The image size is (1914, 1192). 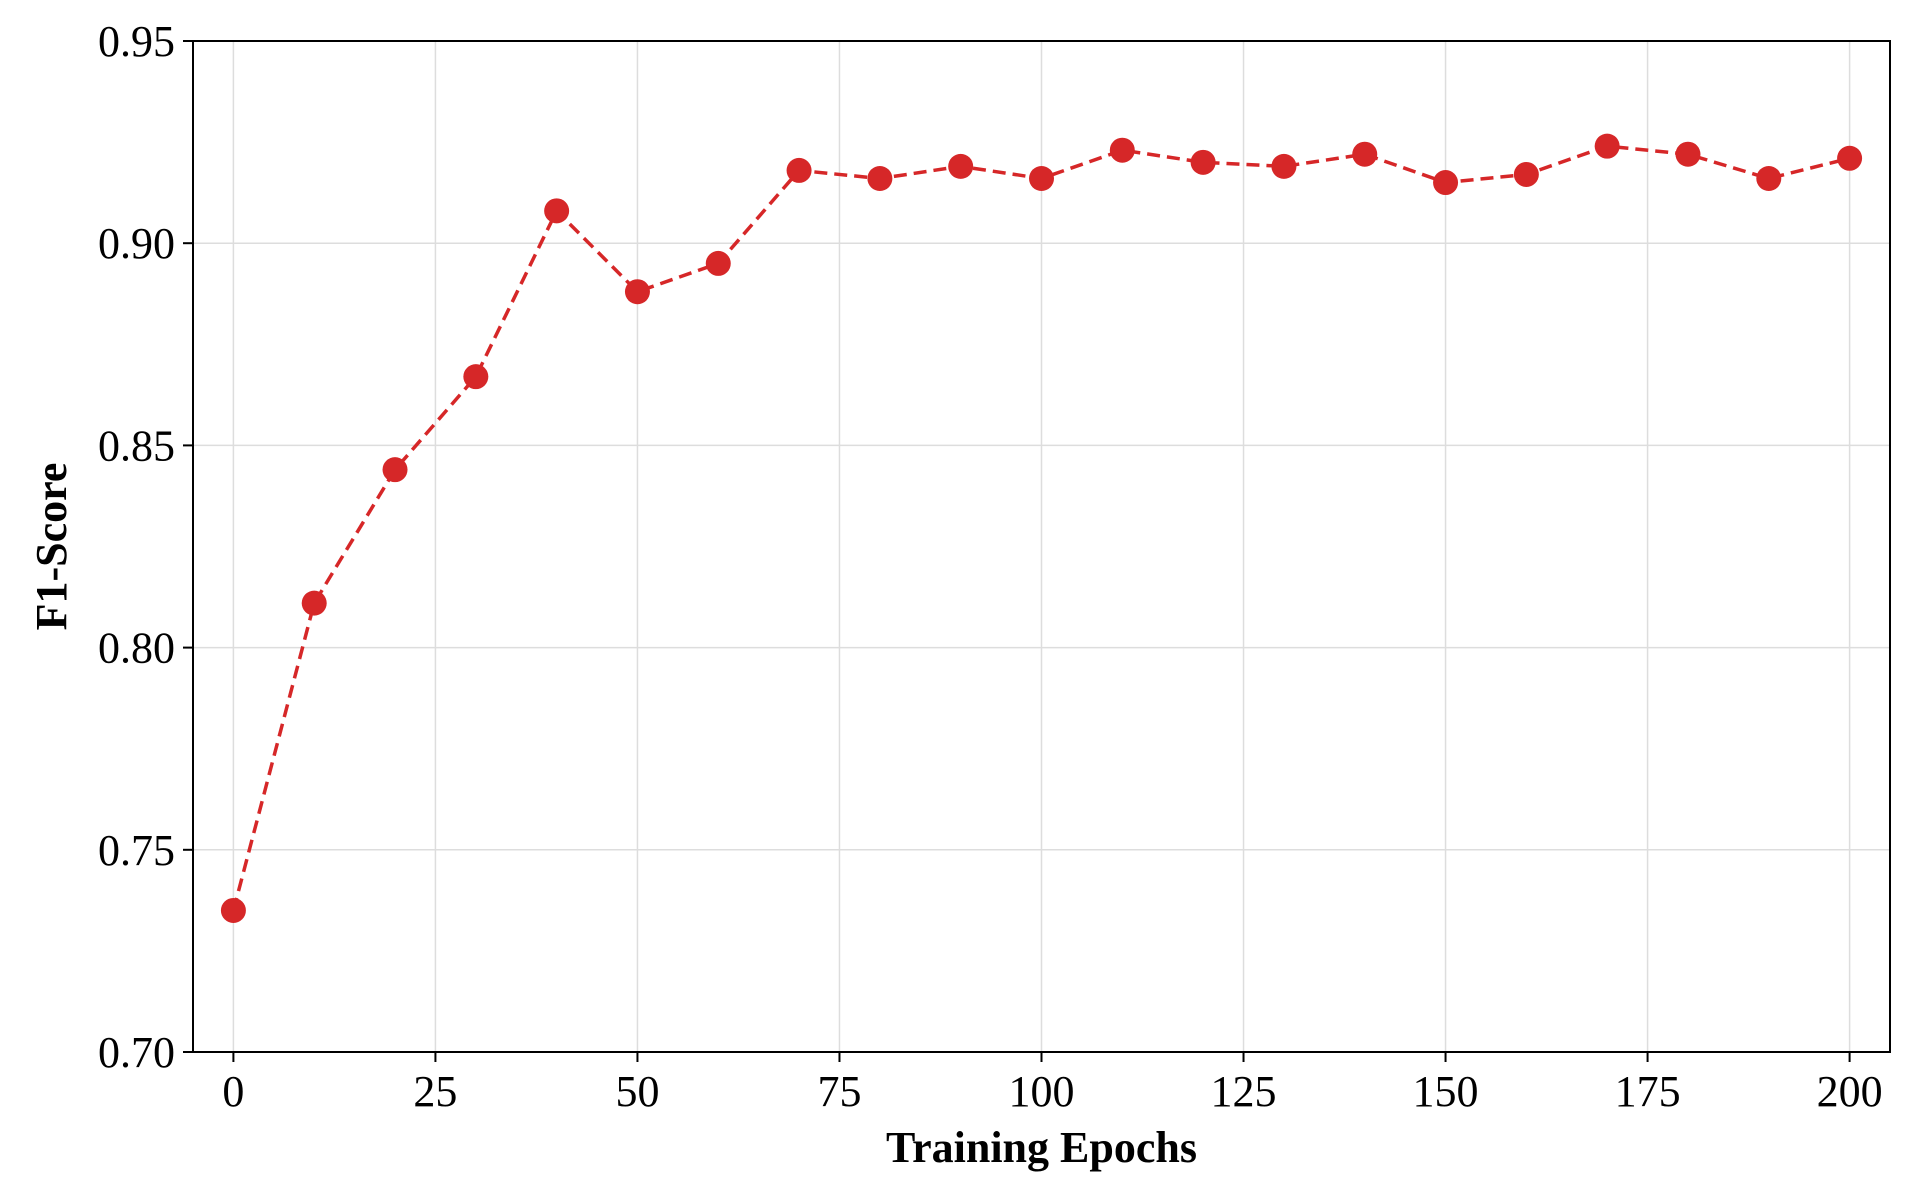 What do you see at coordinates (136, 243) in the screenshot?
I see `y-tick-label: 0.90` at bounding box center [136, 243].